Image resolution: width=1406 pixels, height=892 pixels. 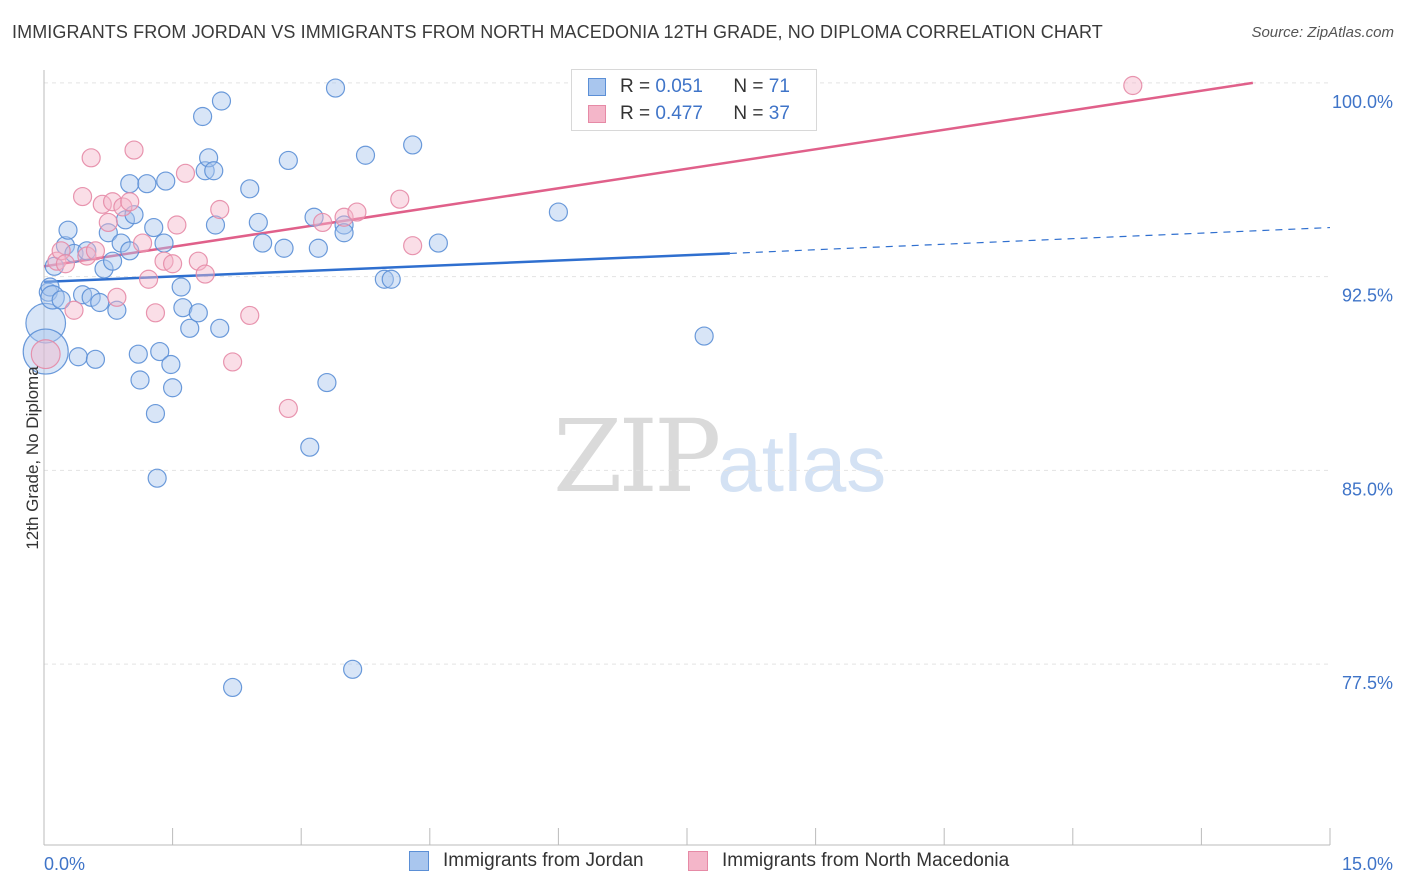 I want to click on legend-row-north-macedonia: R = 0.477 N = 37, so click(x=689, y=114).